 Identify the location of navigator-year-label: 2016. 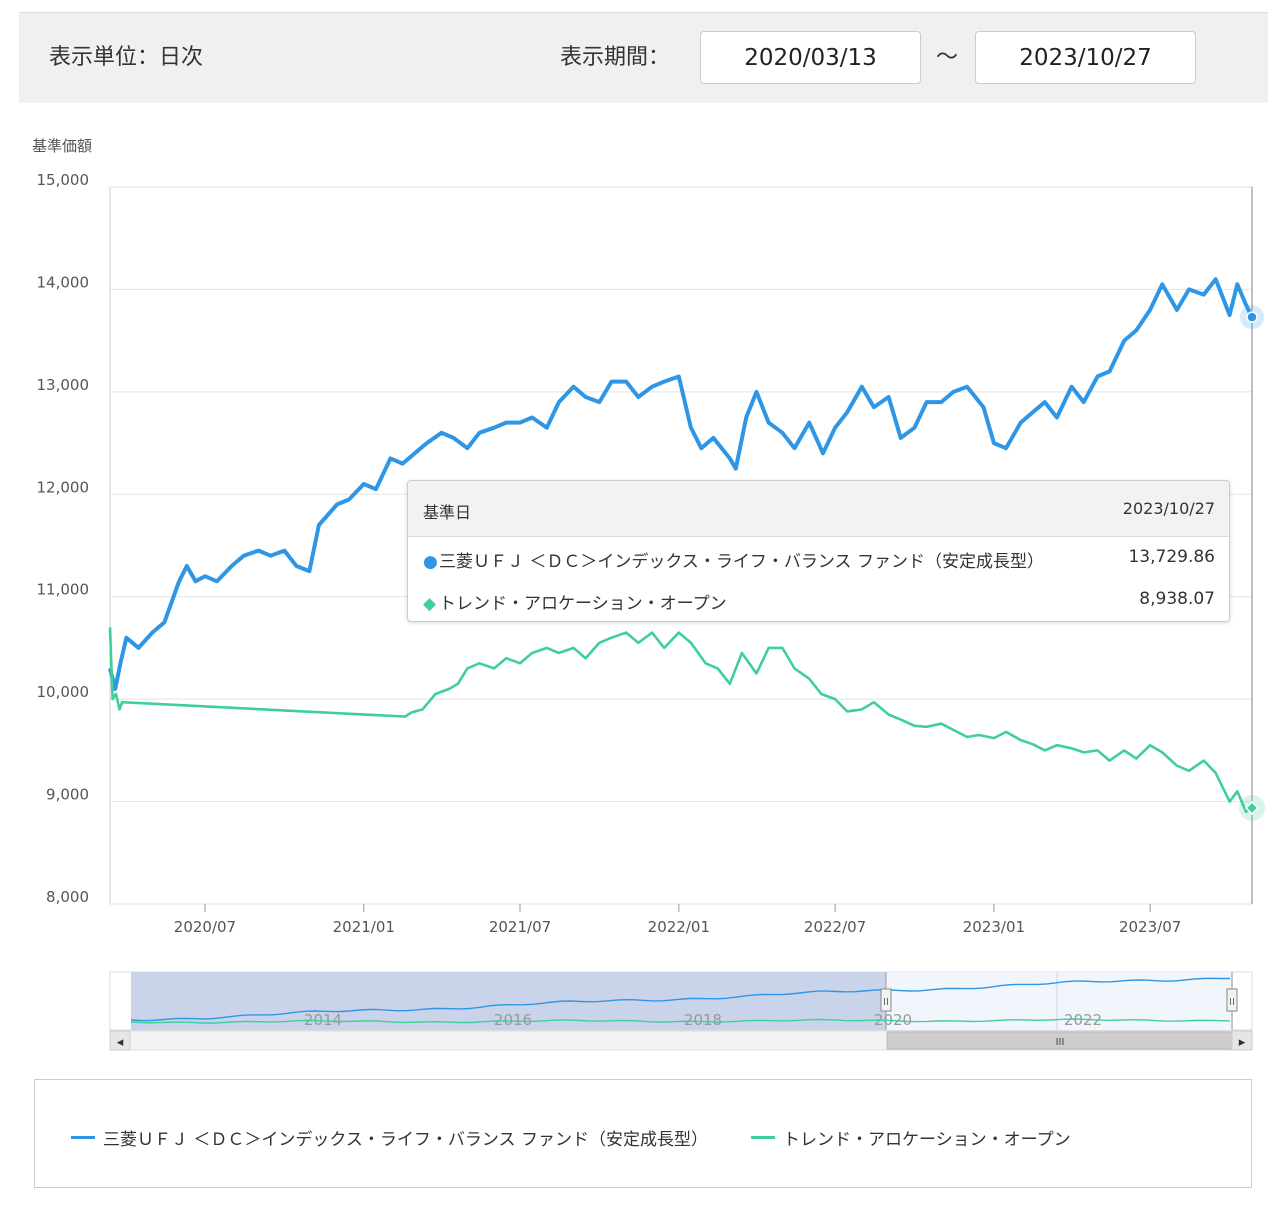
(513, 1020).